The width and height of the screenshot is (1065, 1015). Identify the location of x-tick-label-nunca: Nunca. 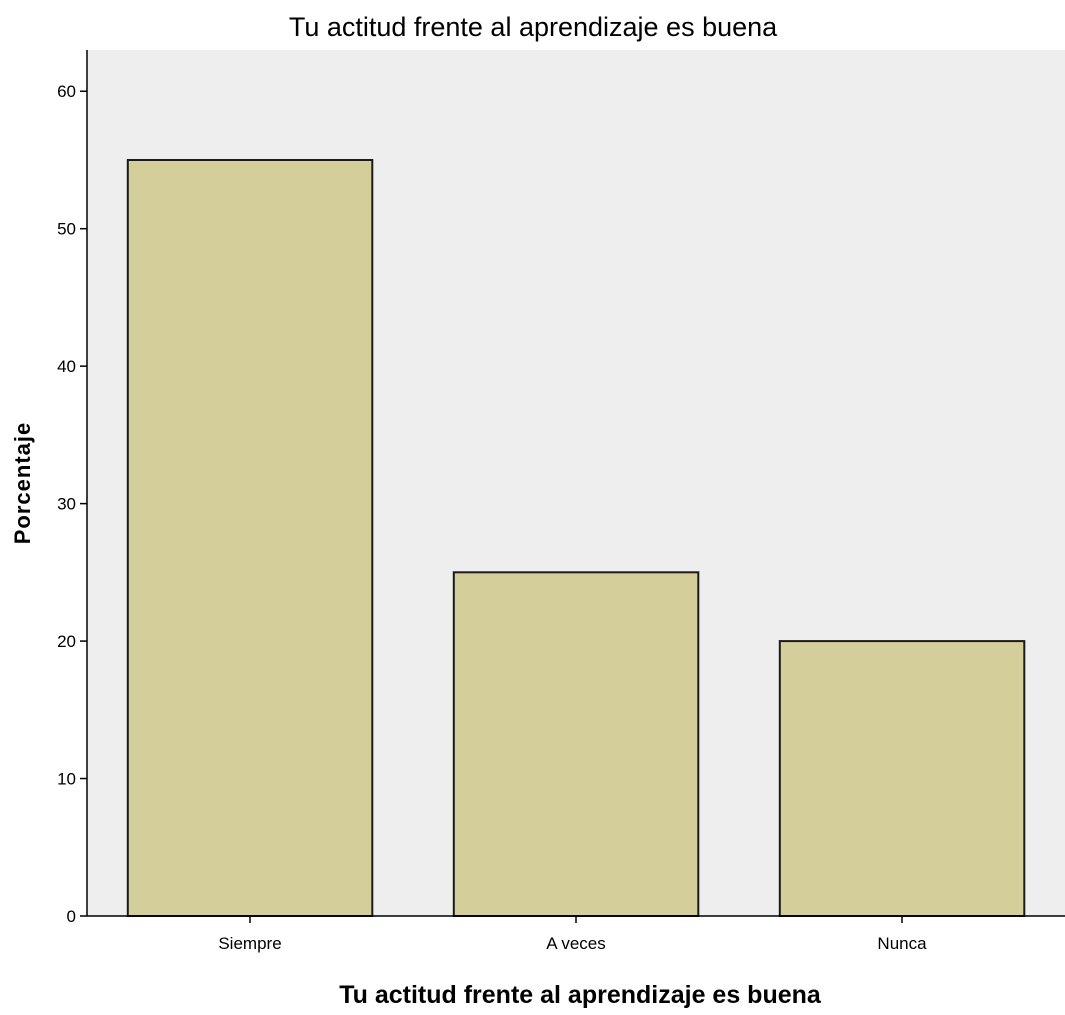
(902, 943).